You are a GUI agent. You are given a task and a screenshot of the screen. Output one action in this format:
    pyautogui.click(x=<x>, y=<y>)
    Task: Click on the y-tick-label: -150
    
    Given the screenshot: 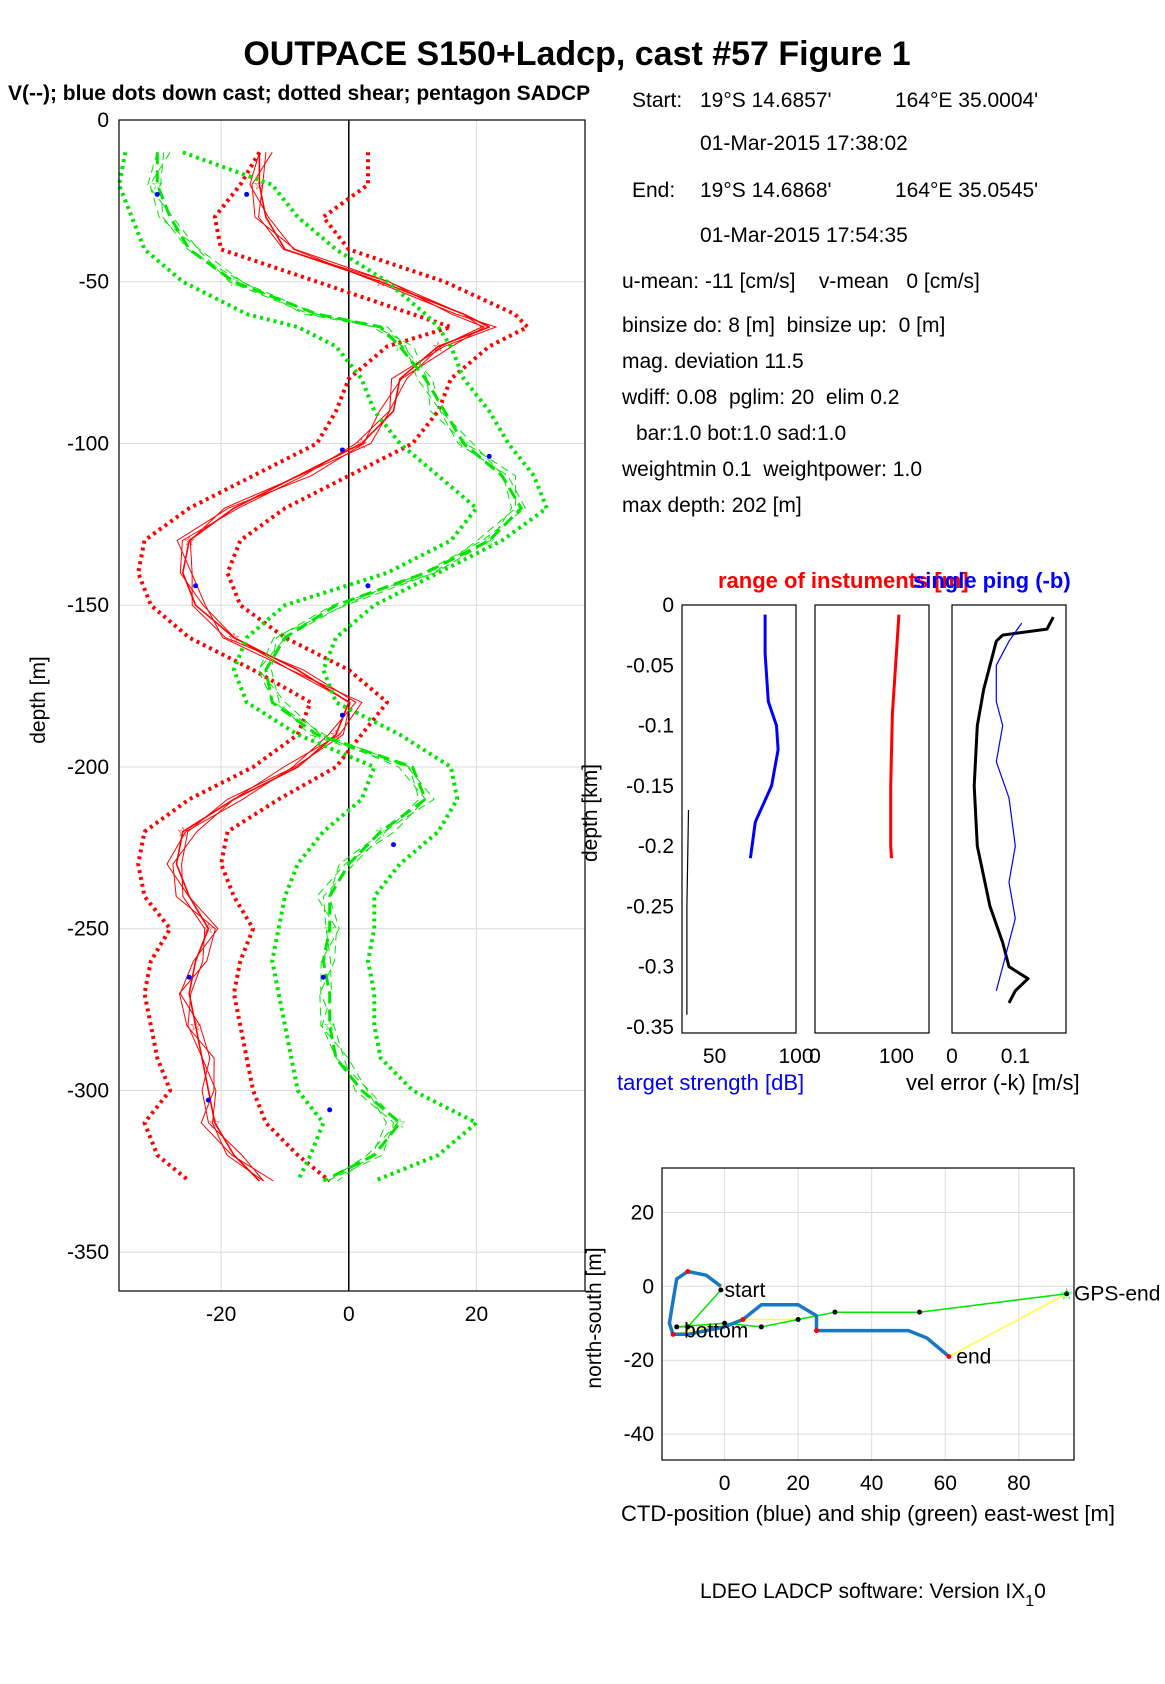 What is the action you would take?
    pyautogui.click(x=88, y=605)
    